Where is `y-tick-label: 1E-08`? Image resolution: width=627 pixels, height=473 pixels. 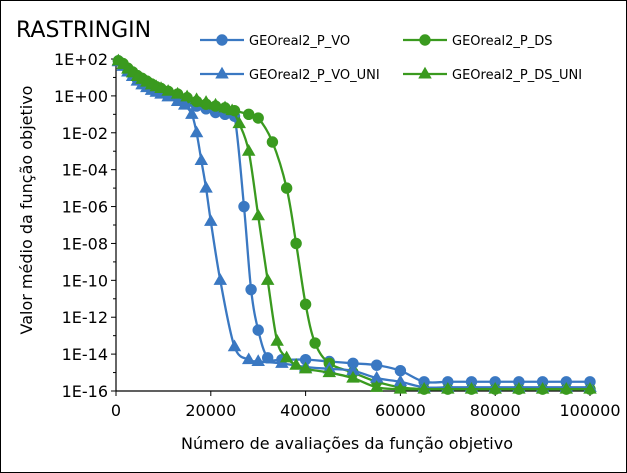
y-tick-label: 1E-08 is located at coordinates (85, 243).